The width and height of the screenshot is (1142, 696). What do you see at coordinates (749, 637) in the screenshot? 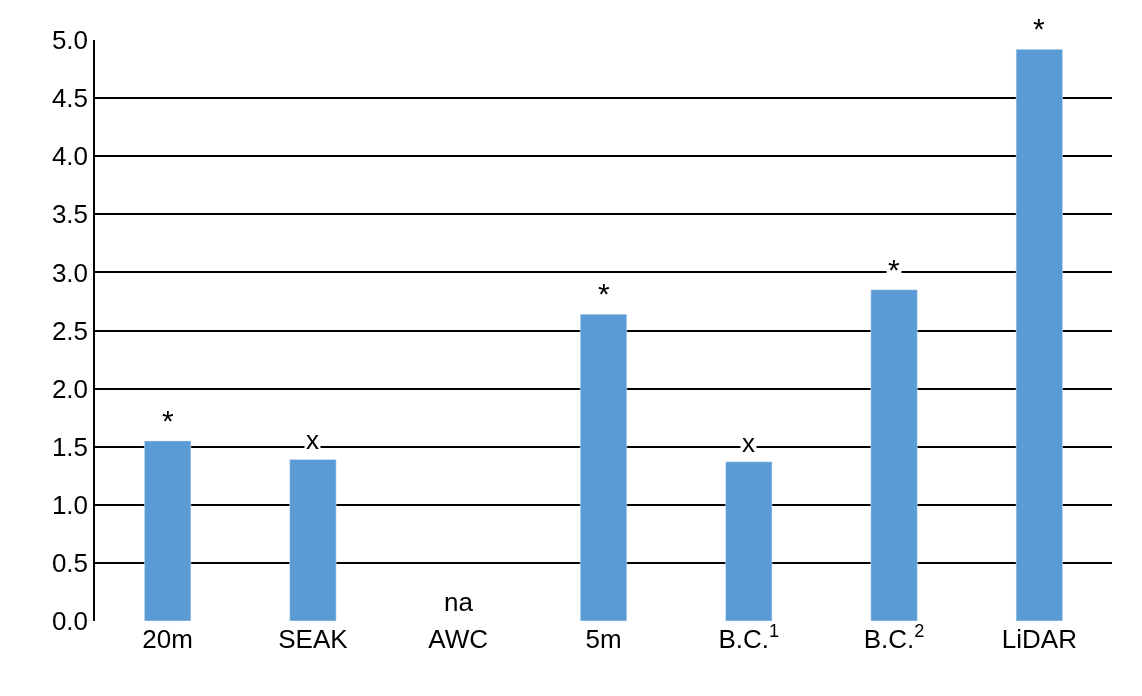
I see `x-tick-label: B.C.$^{1}$` at bounding box center [749, 637].